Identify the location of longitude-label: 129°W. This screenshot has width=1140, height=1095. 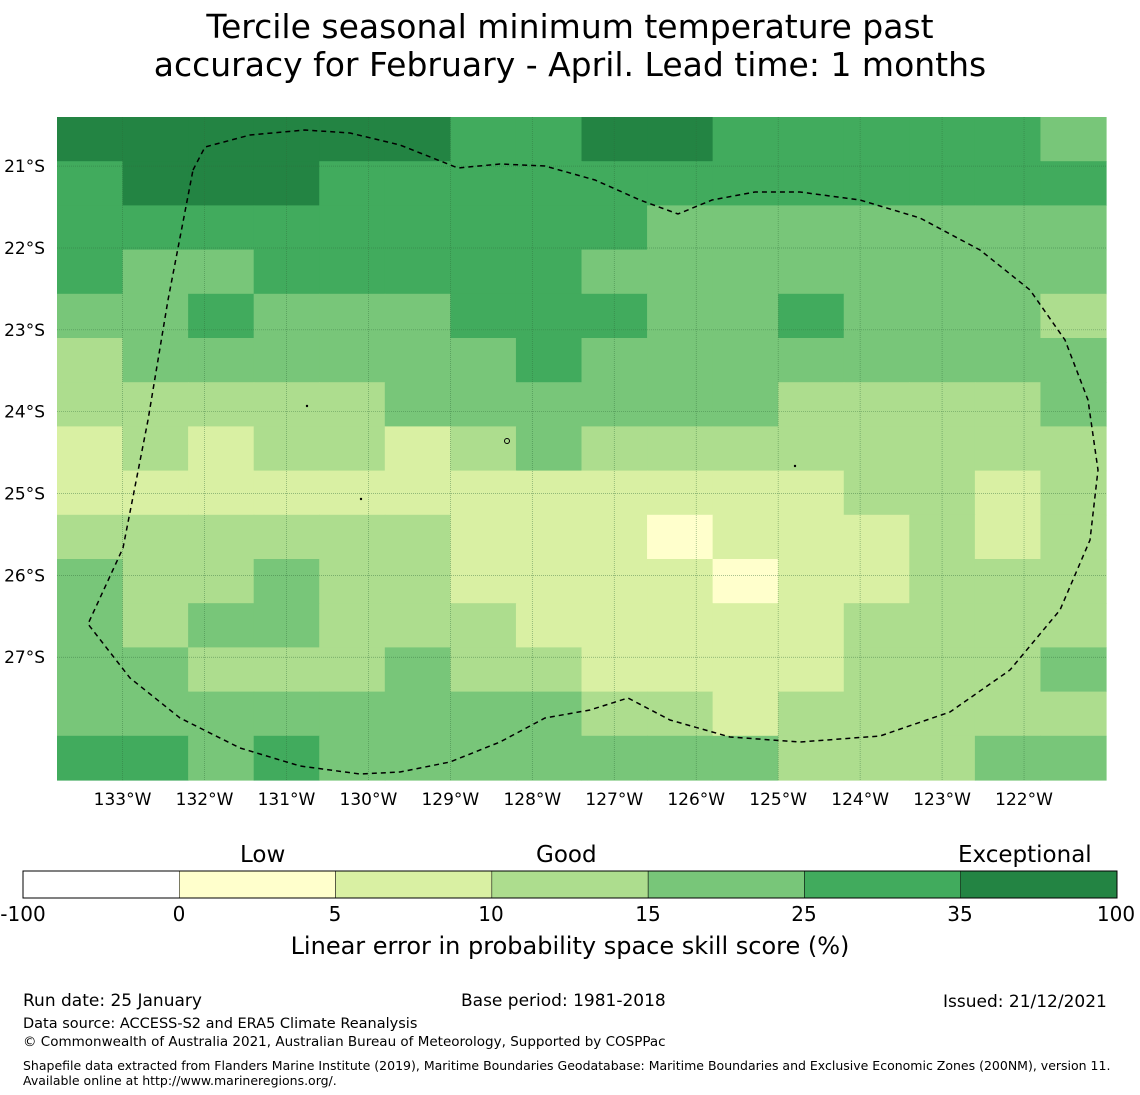
(450, 800).